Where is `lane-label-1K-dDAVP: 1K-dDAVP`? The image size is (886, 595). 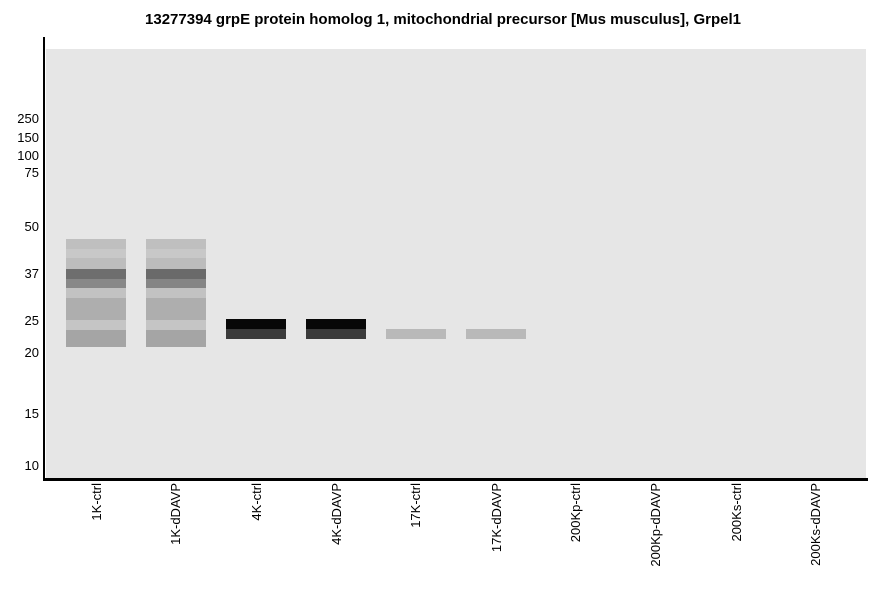 lane-label-1K-dDAVP: 1K-dDAVP is located at coordinates (175, 514).